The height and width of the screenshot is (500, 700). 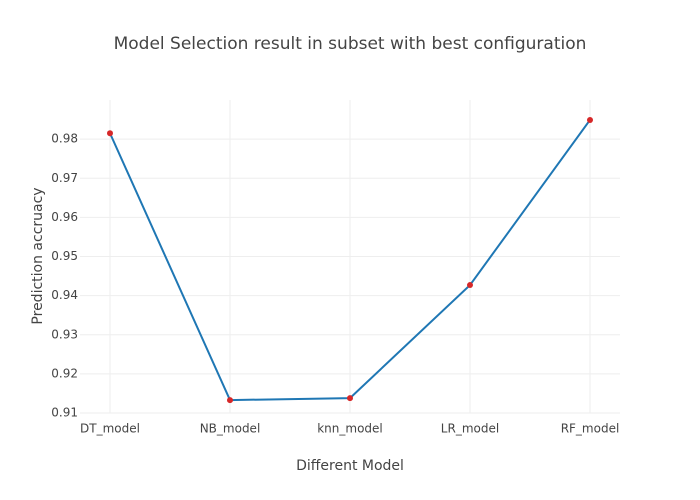 What do you see at coordinates (350, 466) in the screenshot?
I see `x-axis-label: Different Model` at bounding box center [350, 466].